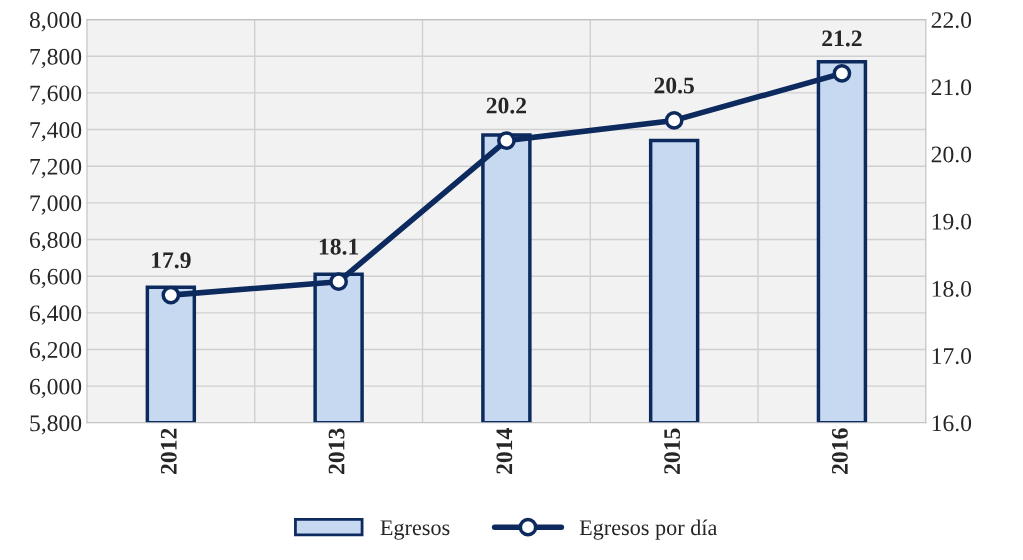 This screenshot has width=1023, height=560. What do you see at coordinates (415, 530) in the screenshot?
I see `legend-label: Egresos` at bounding box center [415, 530].